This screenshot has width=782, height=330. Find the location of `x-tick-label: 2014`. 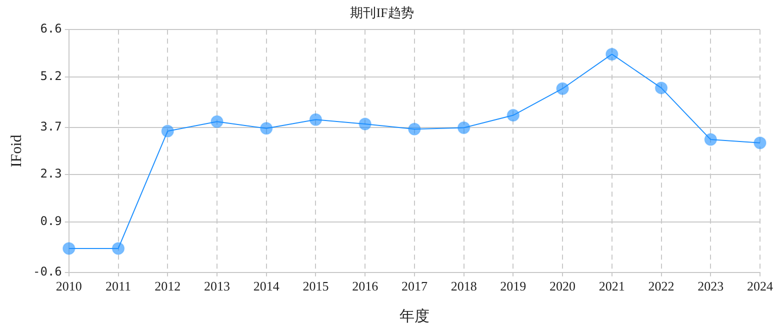

x-tick-label: 2014 is located at coordinates (266, 286).